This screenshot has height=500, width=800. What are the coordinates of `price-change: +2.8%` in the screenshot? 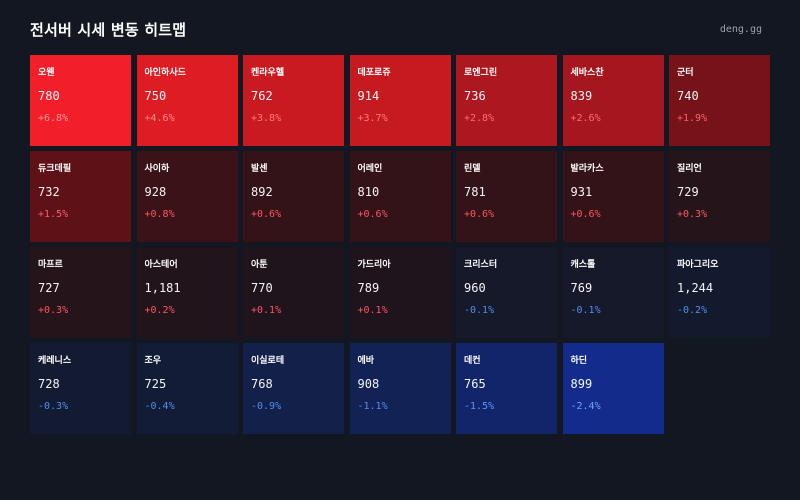 It's located at (479, 118).